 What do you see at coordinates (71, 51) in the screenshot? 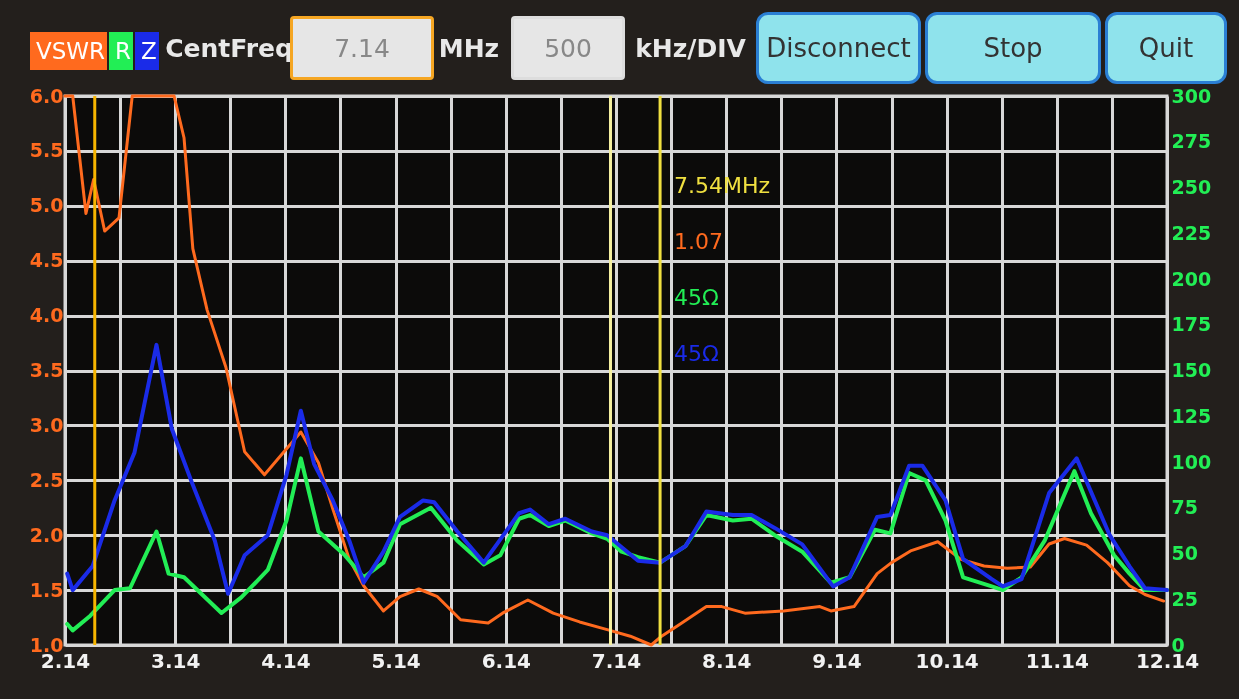
I see `legend-label: VSWR` at bounding box center [71, 51].